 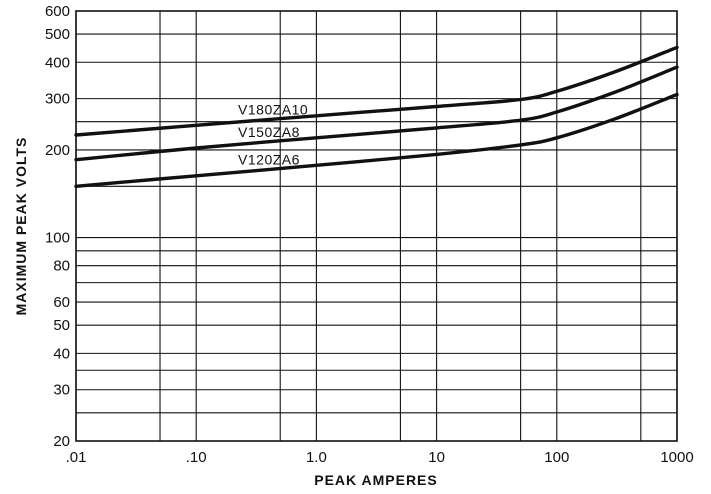 What do you see at coordinates (269, 160) in the screenshot?
I see `series-label: V120ZA6` at bounding box center [269, 160].